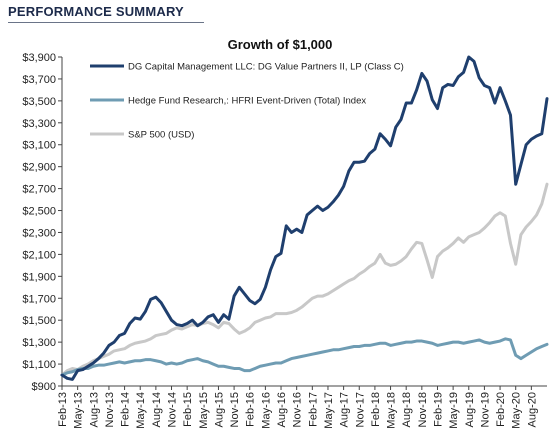  I want to click on x-tick-label: May-19, so click(454, 410).